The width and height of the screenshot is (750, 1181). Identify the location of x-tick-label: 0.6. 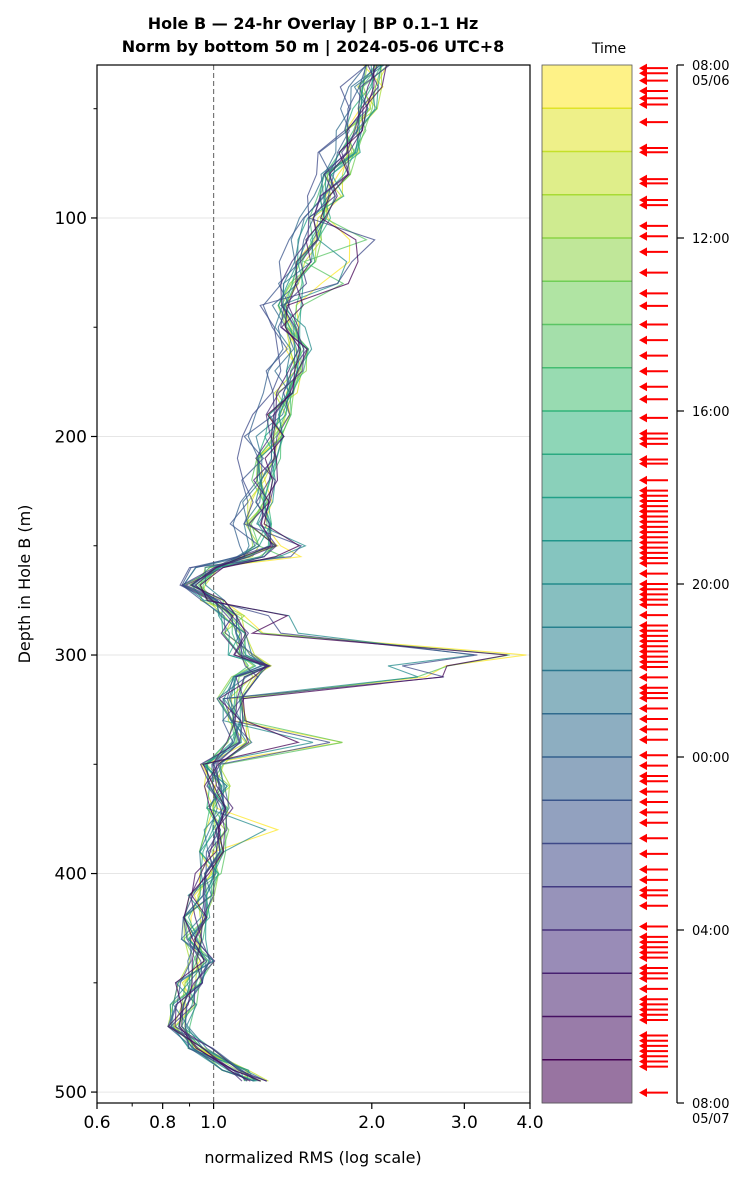
(96, 1123).